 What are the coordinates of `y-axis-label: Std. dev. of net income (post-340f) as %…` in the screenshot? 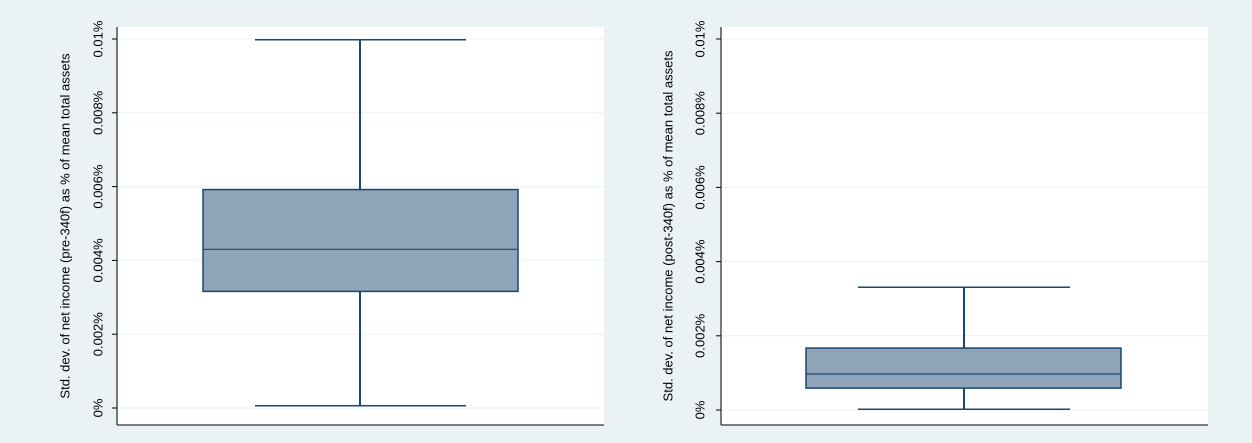 It's located at (668, 225).